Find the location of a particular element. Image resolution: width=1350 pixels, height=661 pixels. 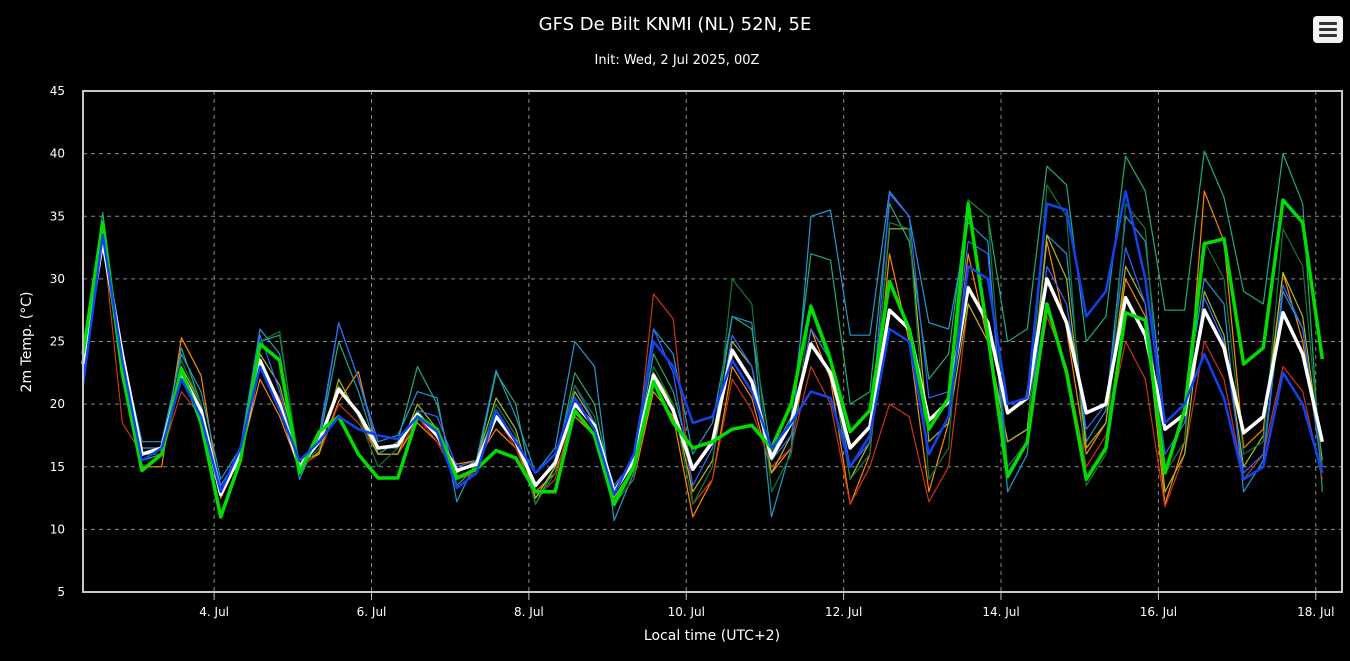

x-axis-title: Local time (UTC+2) is located at coordinates (712, 636).